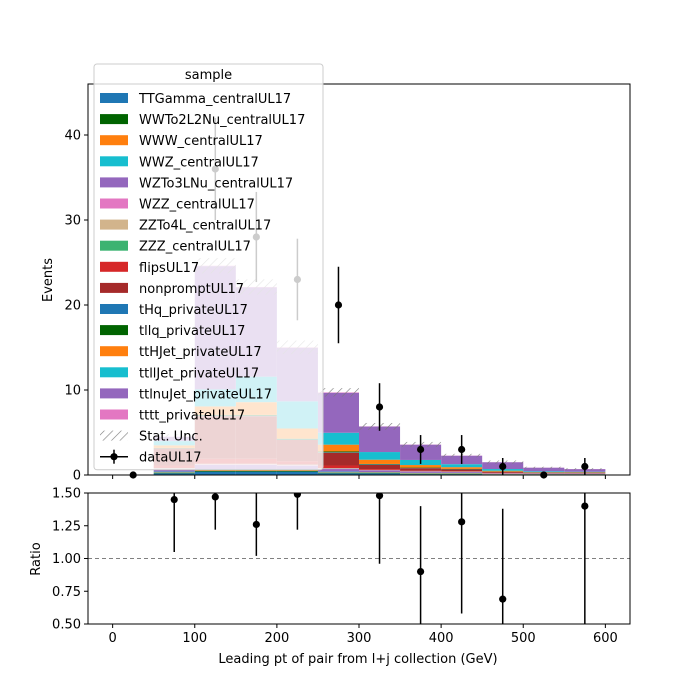 The image size is (700, 700). I want to click on ratio-y-tick-label: 1.50, so click(66, 494).